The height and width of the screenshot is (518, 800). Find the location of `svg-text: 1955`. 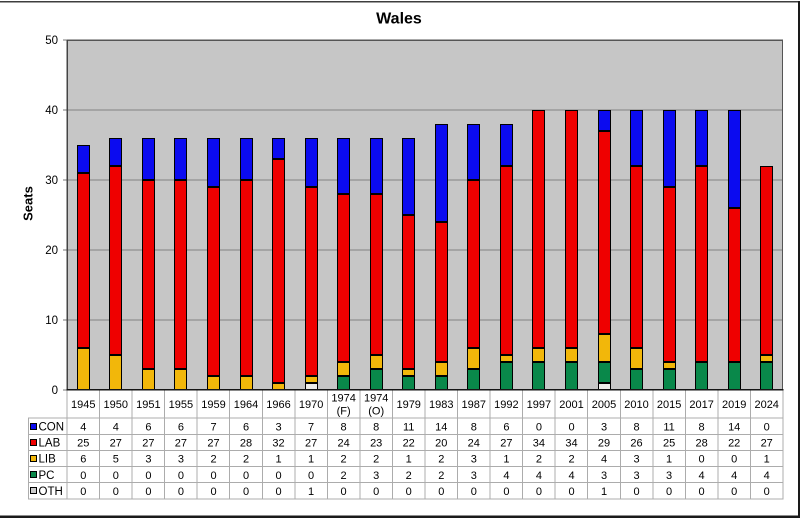

svg-text: 1955 is located at coordinates (181, 405).